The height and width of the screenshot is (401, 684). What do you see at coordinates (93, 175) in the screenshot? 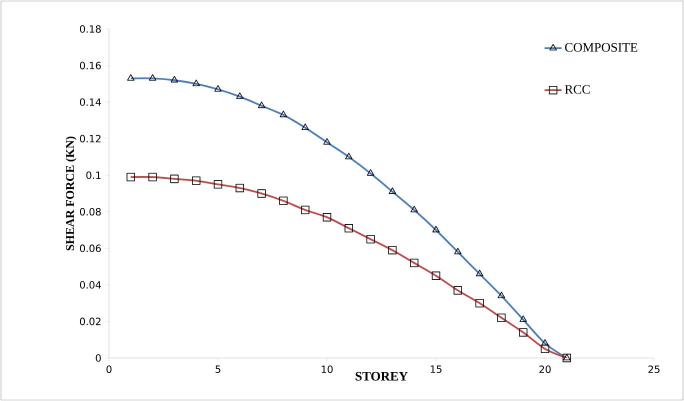
I see `y-tick-label: 0.1` at bounding box center [93, 175].